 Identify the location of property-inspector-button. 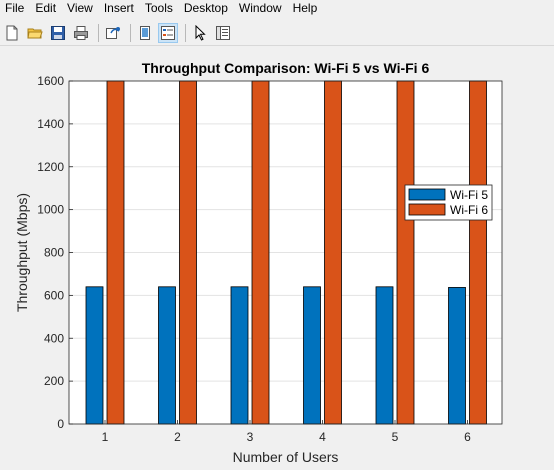
(223, 33).